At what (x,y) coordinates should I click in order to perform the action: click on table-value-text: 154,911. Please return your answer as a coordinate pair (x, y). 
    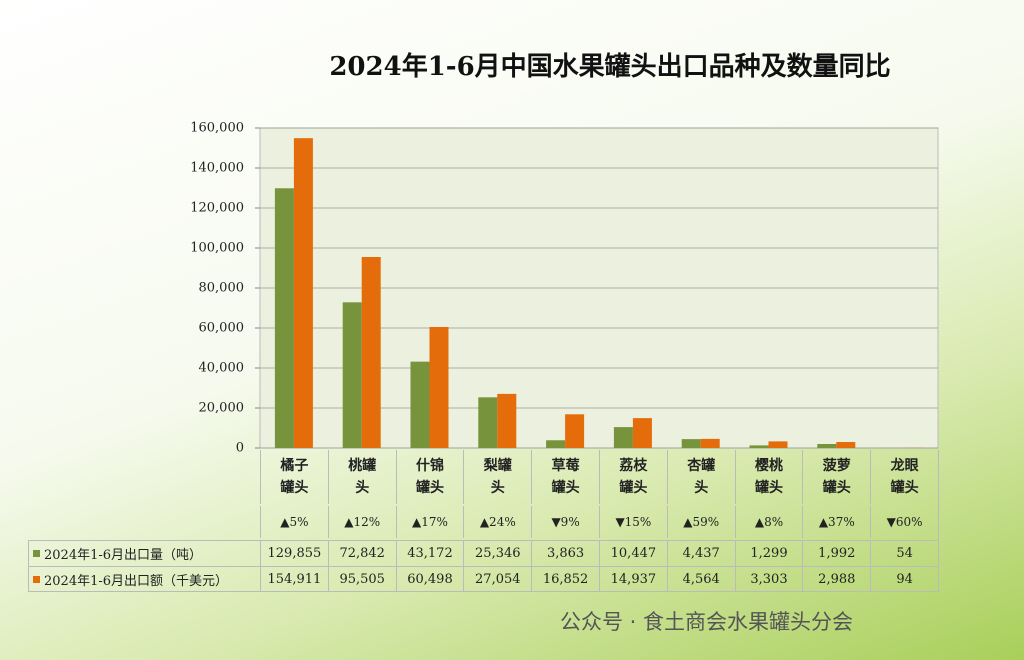
    Looking at the image, I should click on (294, 579).